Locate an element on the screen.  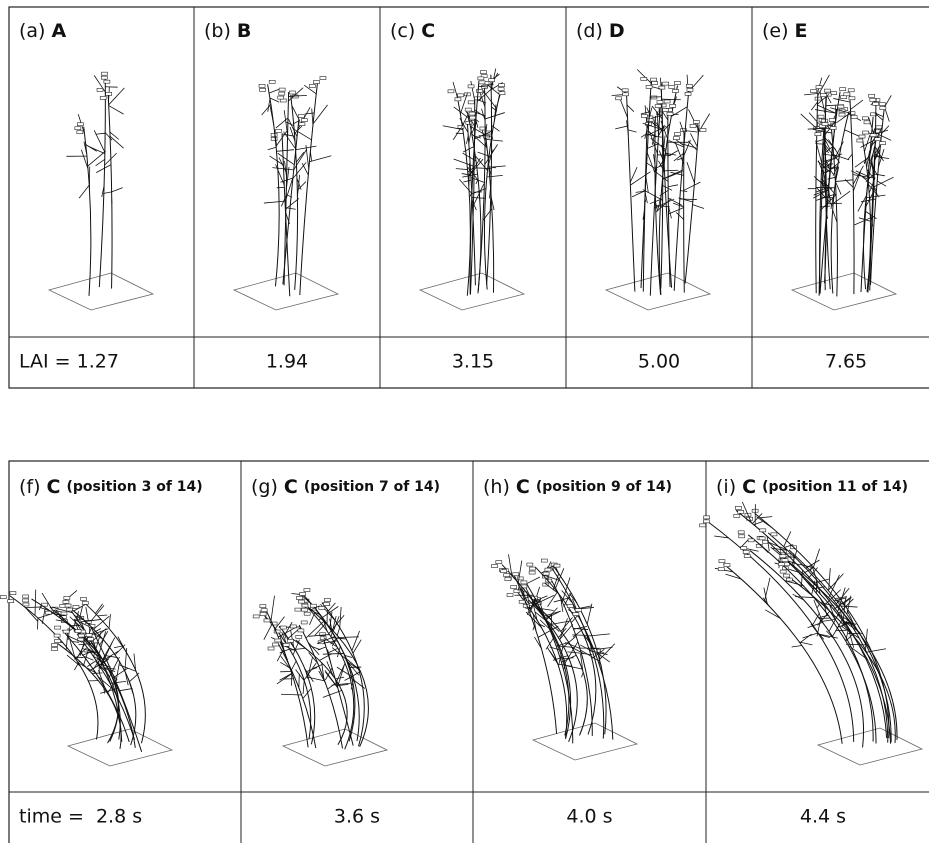
panel-tag: (f) is located at coordinates (30, 487).